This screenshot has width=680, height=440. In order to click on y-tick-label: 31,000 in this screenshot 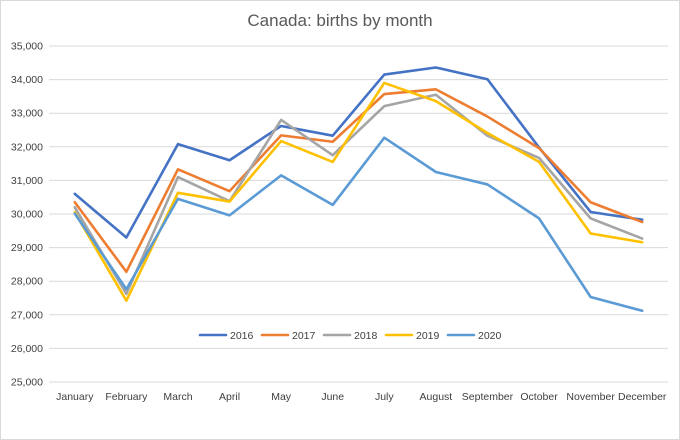, I will do `click(27, 181)`.